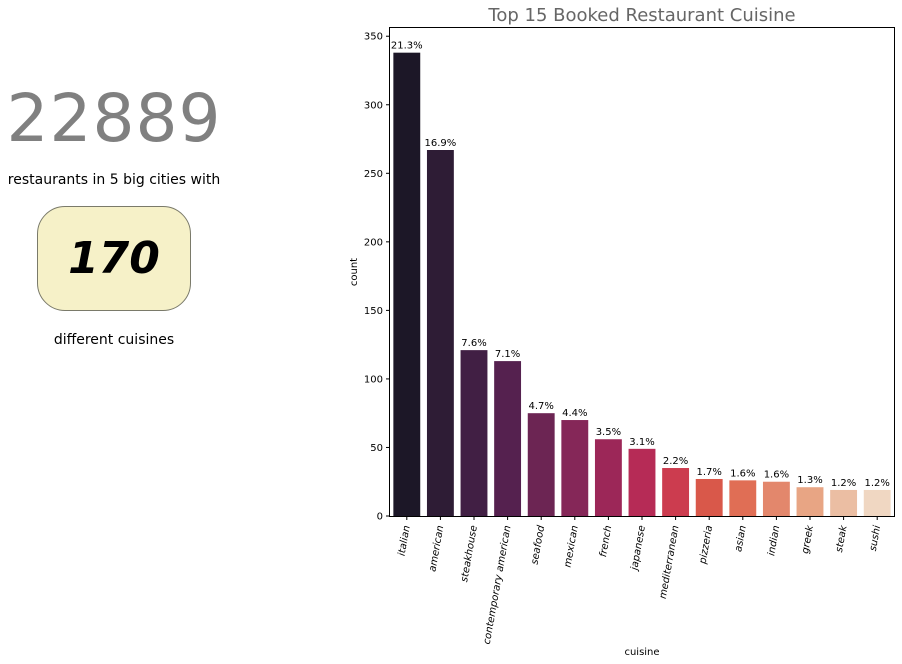 This screenshot has width=902, height=664. Describe the element at coordinates (507, 354) in the screenshot. I see `bar-data-label: 7.1%` at that location.